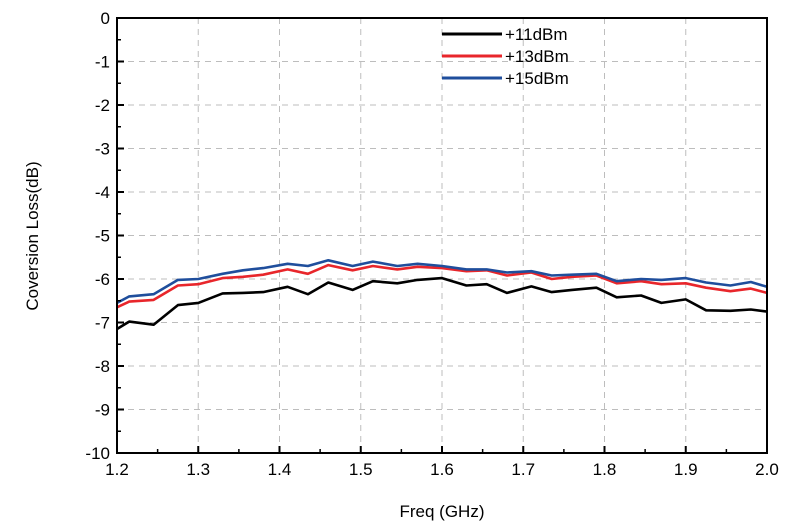 The width and height of the screenshot is (785, 531). I want to click on legend-label-3: +15dBm, so click(537, 78).